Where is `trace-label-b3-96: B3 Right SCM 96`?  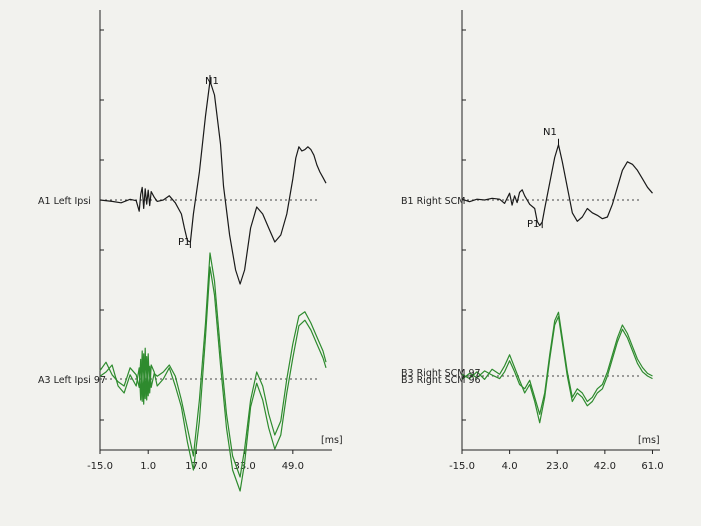
trace-label-b3-96: B3 Right SCM 96 is located at coordinates (441, 380).